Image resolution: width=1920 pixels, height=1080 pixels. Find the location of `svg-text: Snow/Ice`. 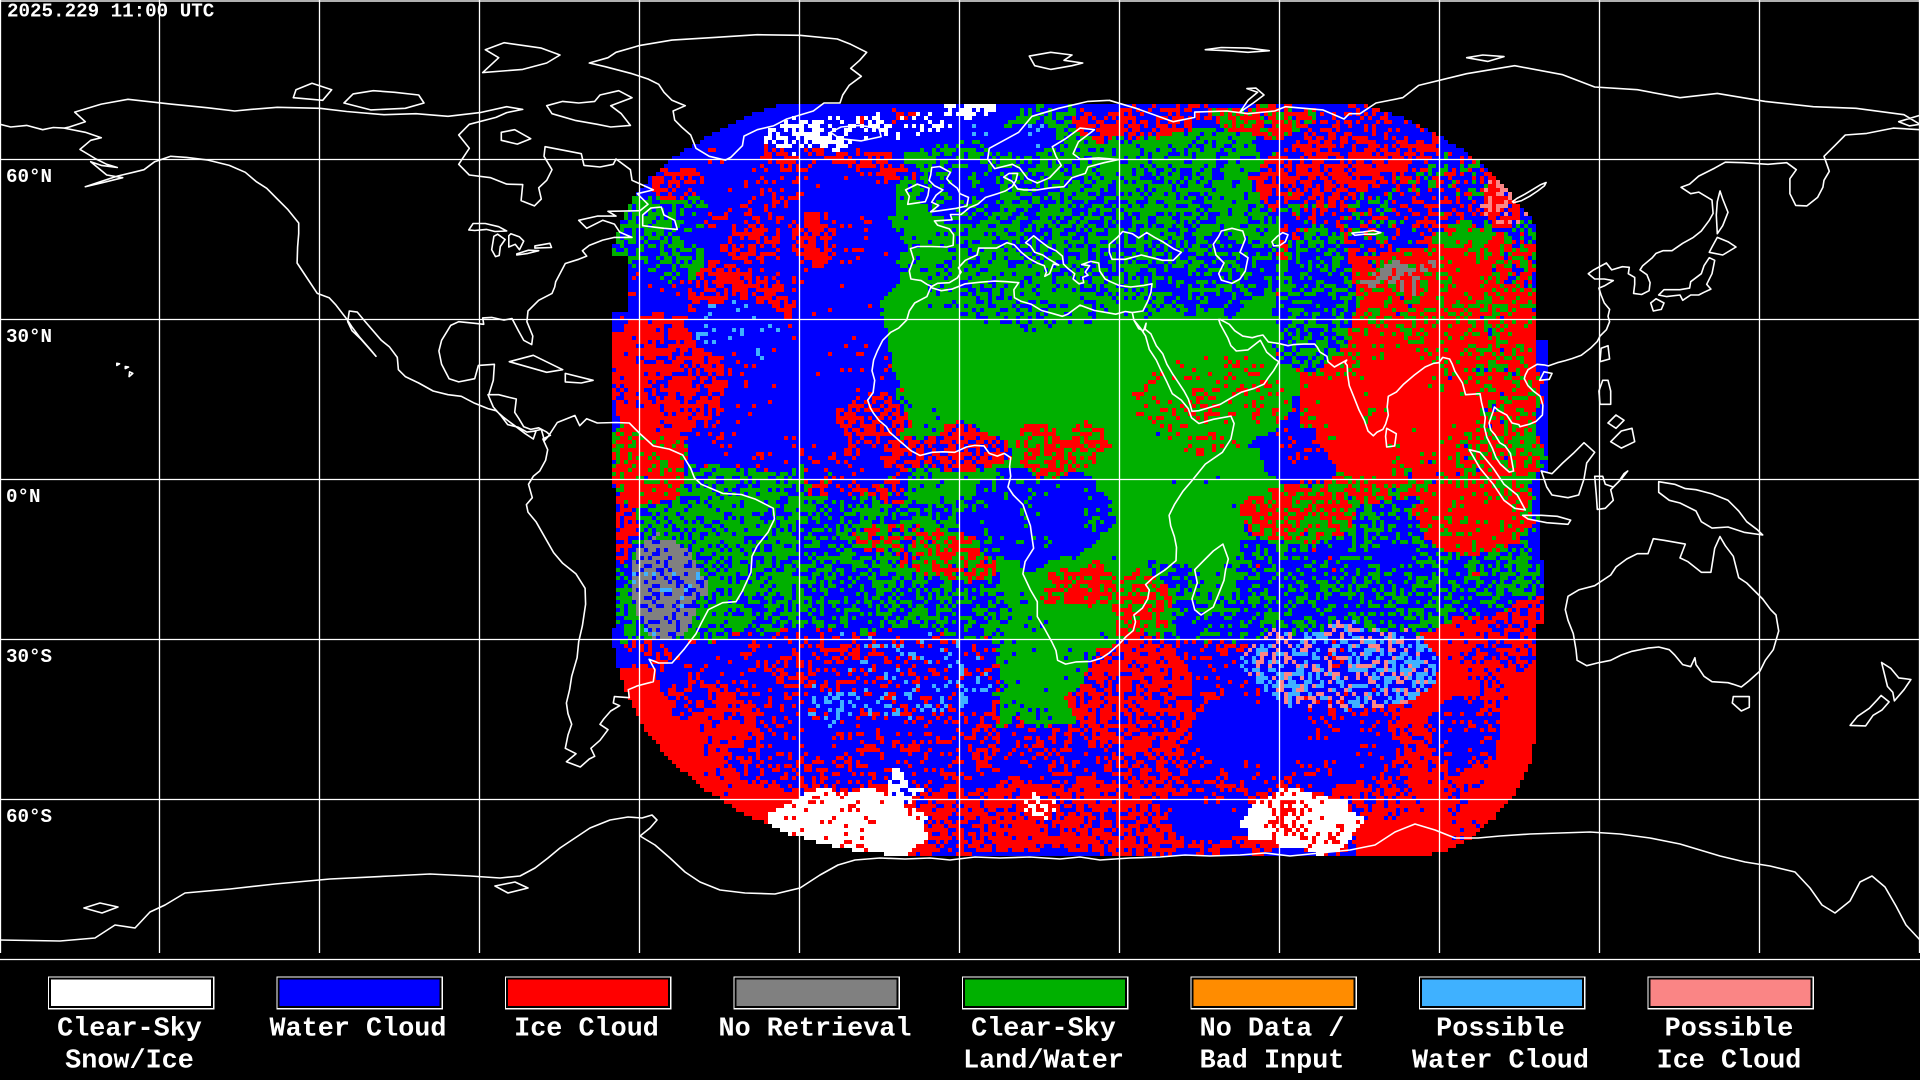

svg-text: Snow/Ice is located at coordinates (129, 1062).